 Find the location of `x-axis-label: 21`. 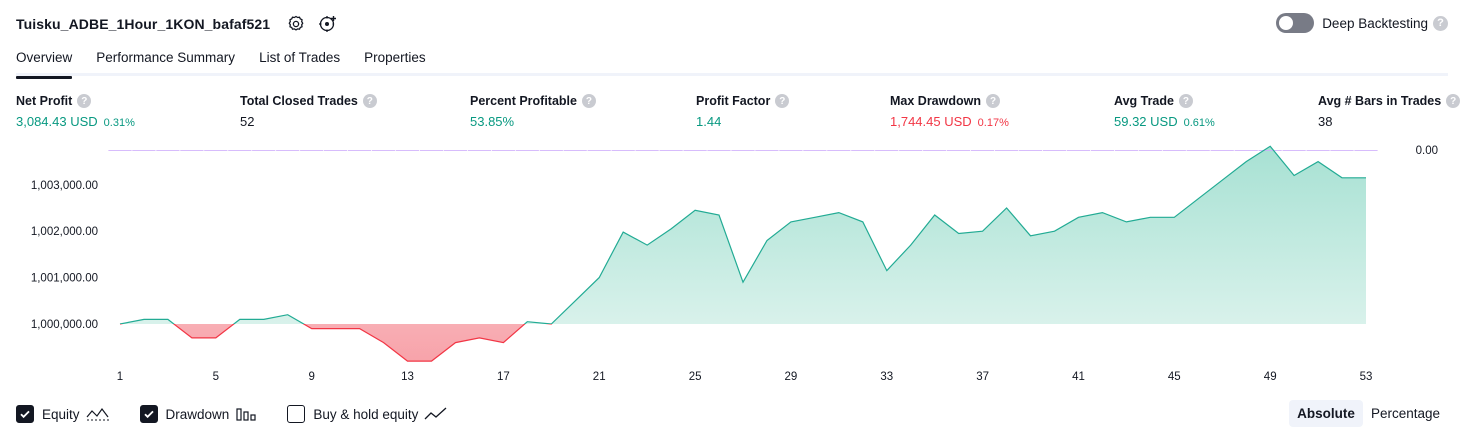

x-axis-label: 21 is located at coordinates (599, 377).